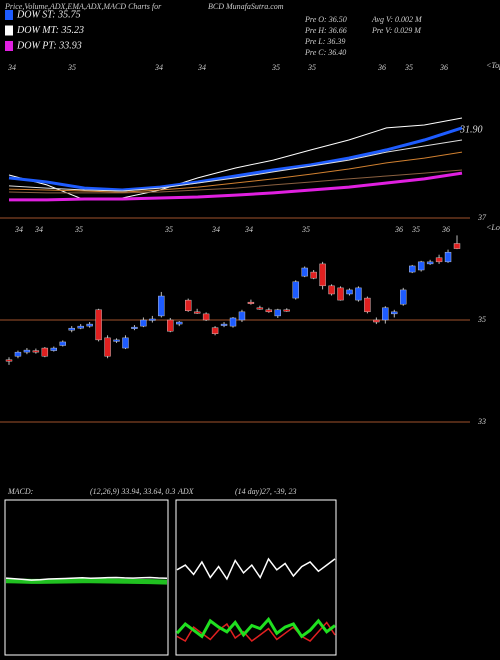 Image resolution: width=500 pixels, height=660 pixels. Describe the element at coordinates (83, 6) in the screenshot. I see `header-title: Price,Volume,ADX,EMA,ADX,MACD Charts for` at that location.